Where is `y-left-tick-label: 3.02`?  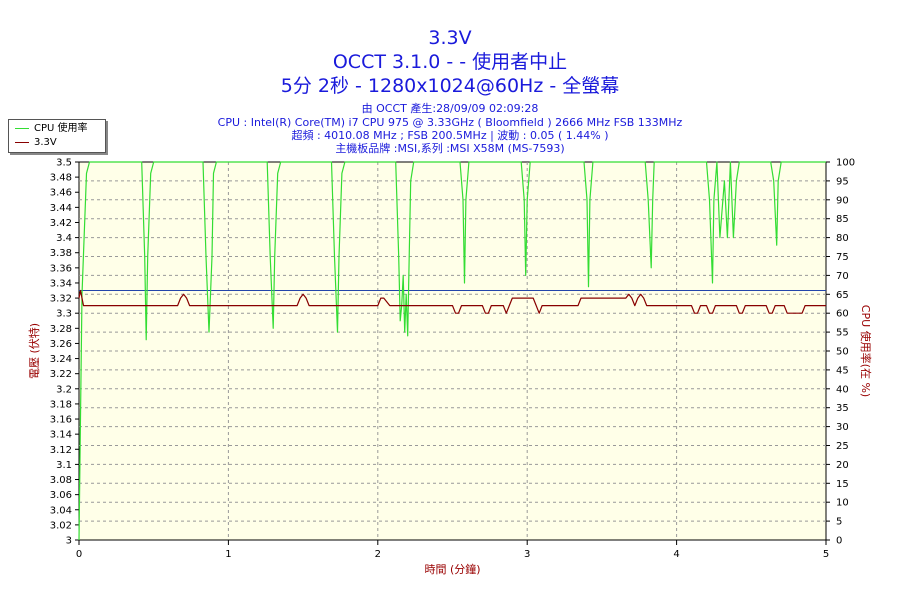
y-left-tick-label: 3.02 is located at coordinates (61, 525).